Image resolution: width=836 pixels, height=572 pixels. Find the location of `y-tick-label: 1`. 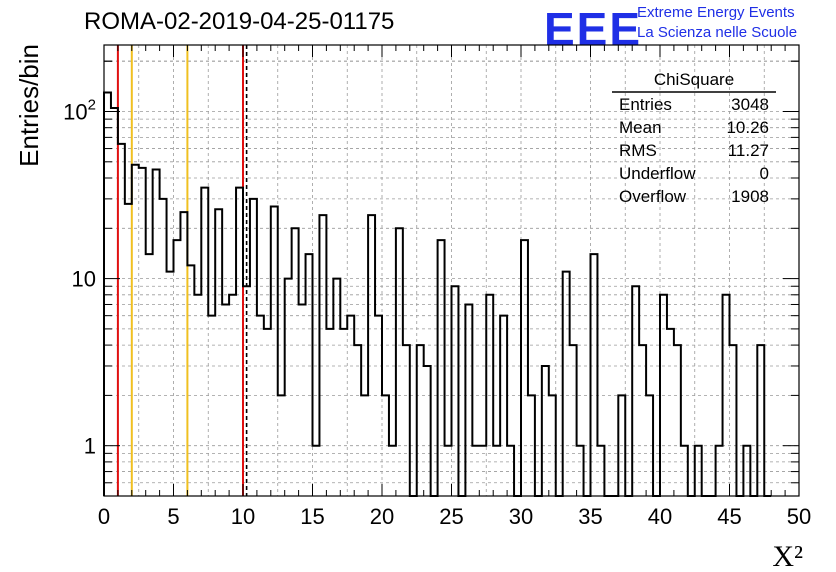

y-tick-label: 1 is located at coordinates (90, 446).